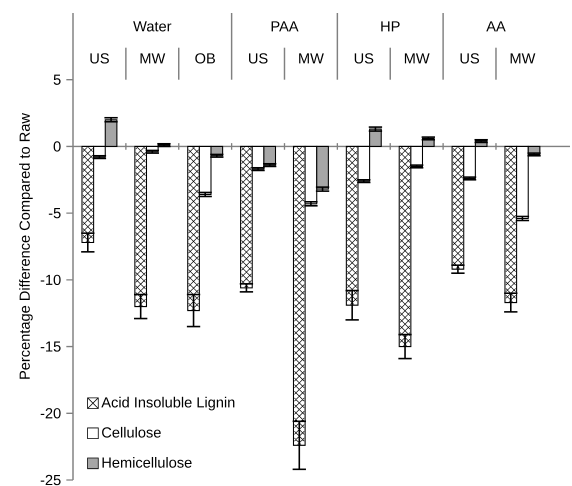  Describe the element at coordinates (205, 58) in the screenshot. I see `x-tick-label: OB` at that location.